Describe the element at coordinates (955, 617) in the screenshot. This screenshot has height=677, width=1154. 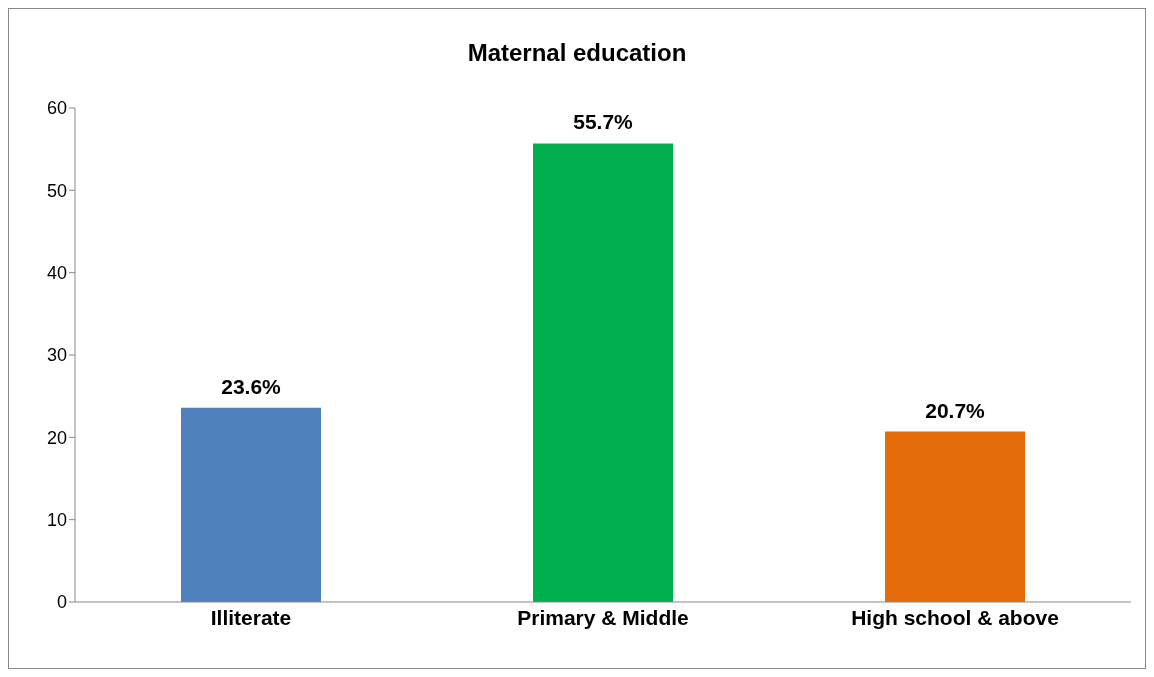
I see `x-tick-label: High school & above` at that location.